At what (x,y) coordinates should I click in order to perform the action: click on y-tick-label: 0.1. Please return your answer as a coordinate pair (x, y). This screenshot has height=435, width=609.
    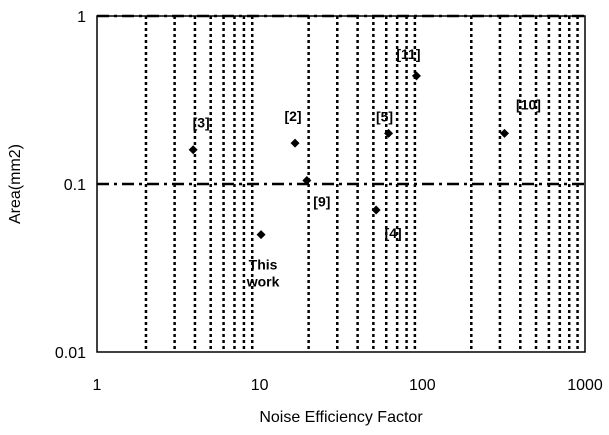
    Looking at the image, I should click on (75, 185).